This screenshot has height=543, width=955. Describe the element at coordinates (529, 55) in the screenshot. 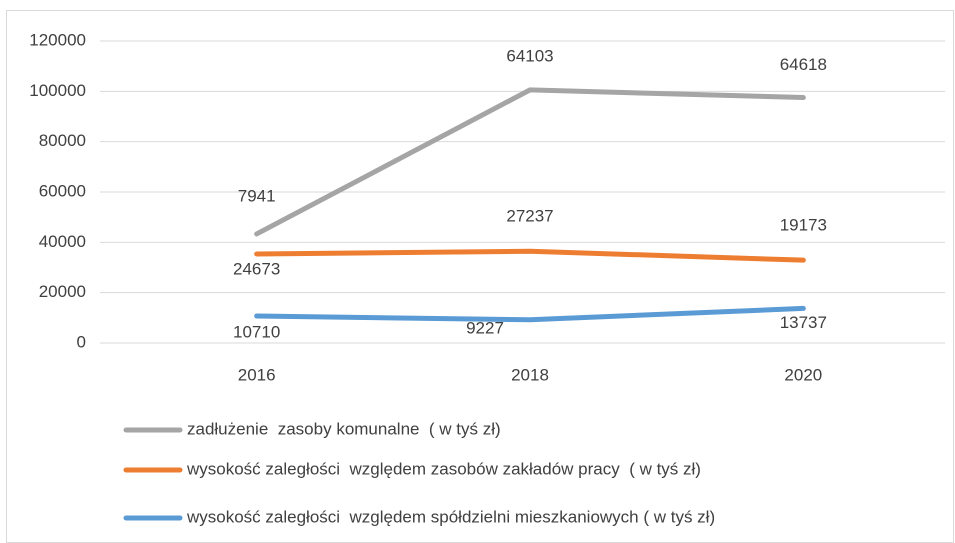

I see `data-label: 64103` at that location.